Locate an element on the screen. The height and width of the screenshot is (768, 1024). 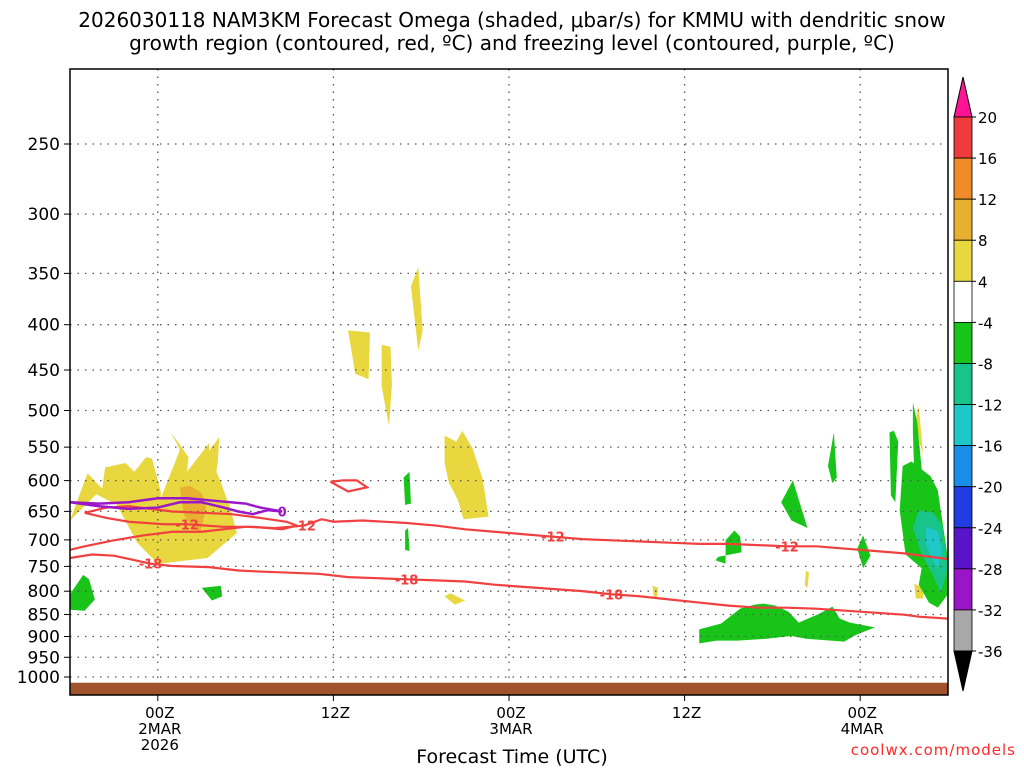
freezing-label: 0 is located at coordinates (282, 512).